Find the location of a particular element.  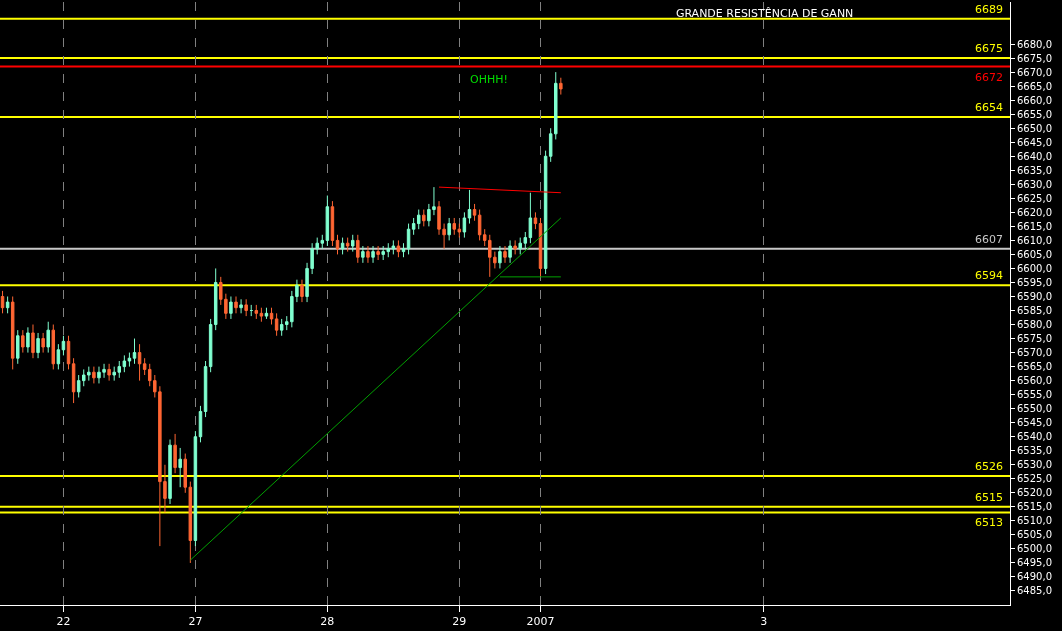

y-tick-label: 6515,0 is located at coordinates (1034, 507).